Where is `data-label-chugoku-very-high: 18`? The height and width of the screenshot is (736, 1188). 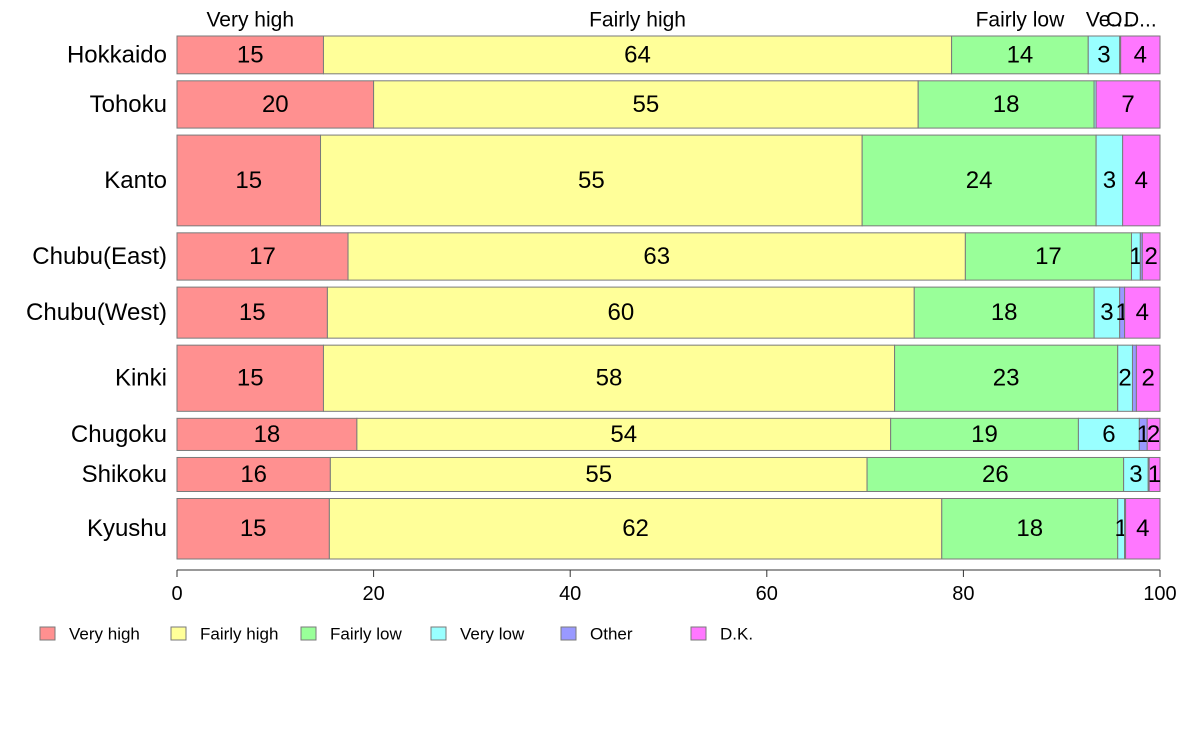 data-label-chugoku-very-high: 18 is located at coordinates (267, 434).